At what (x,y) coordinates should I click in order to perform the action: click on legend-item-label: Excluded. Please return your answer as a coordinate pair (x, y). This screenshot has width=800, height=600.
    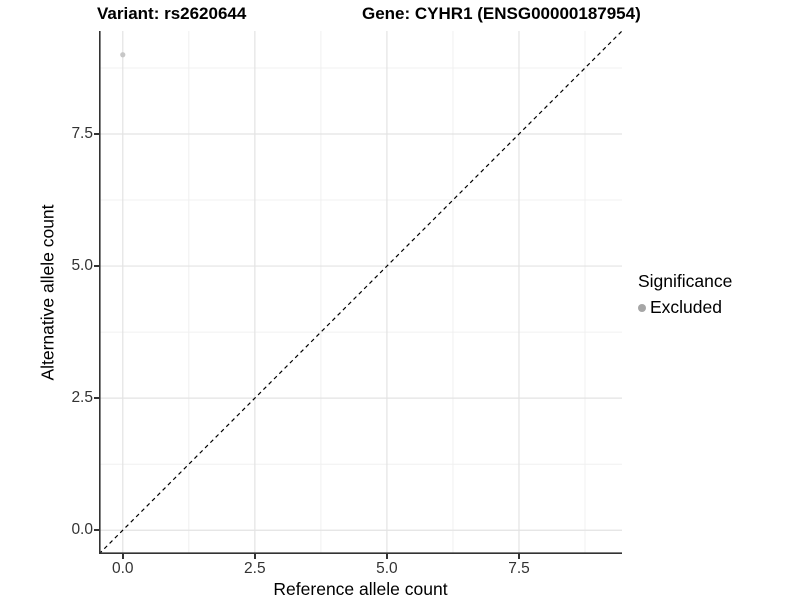
    Looking at the image, I should click on (686, 307).